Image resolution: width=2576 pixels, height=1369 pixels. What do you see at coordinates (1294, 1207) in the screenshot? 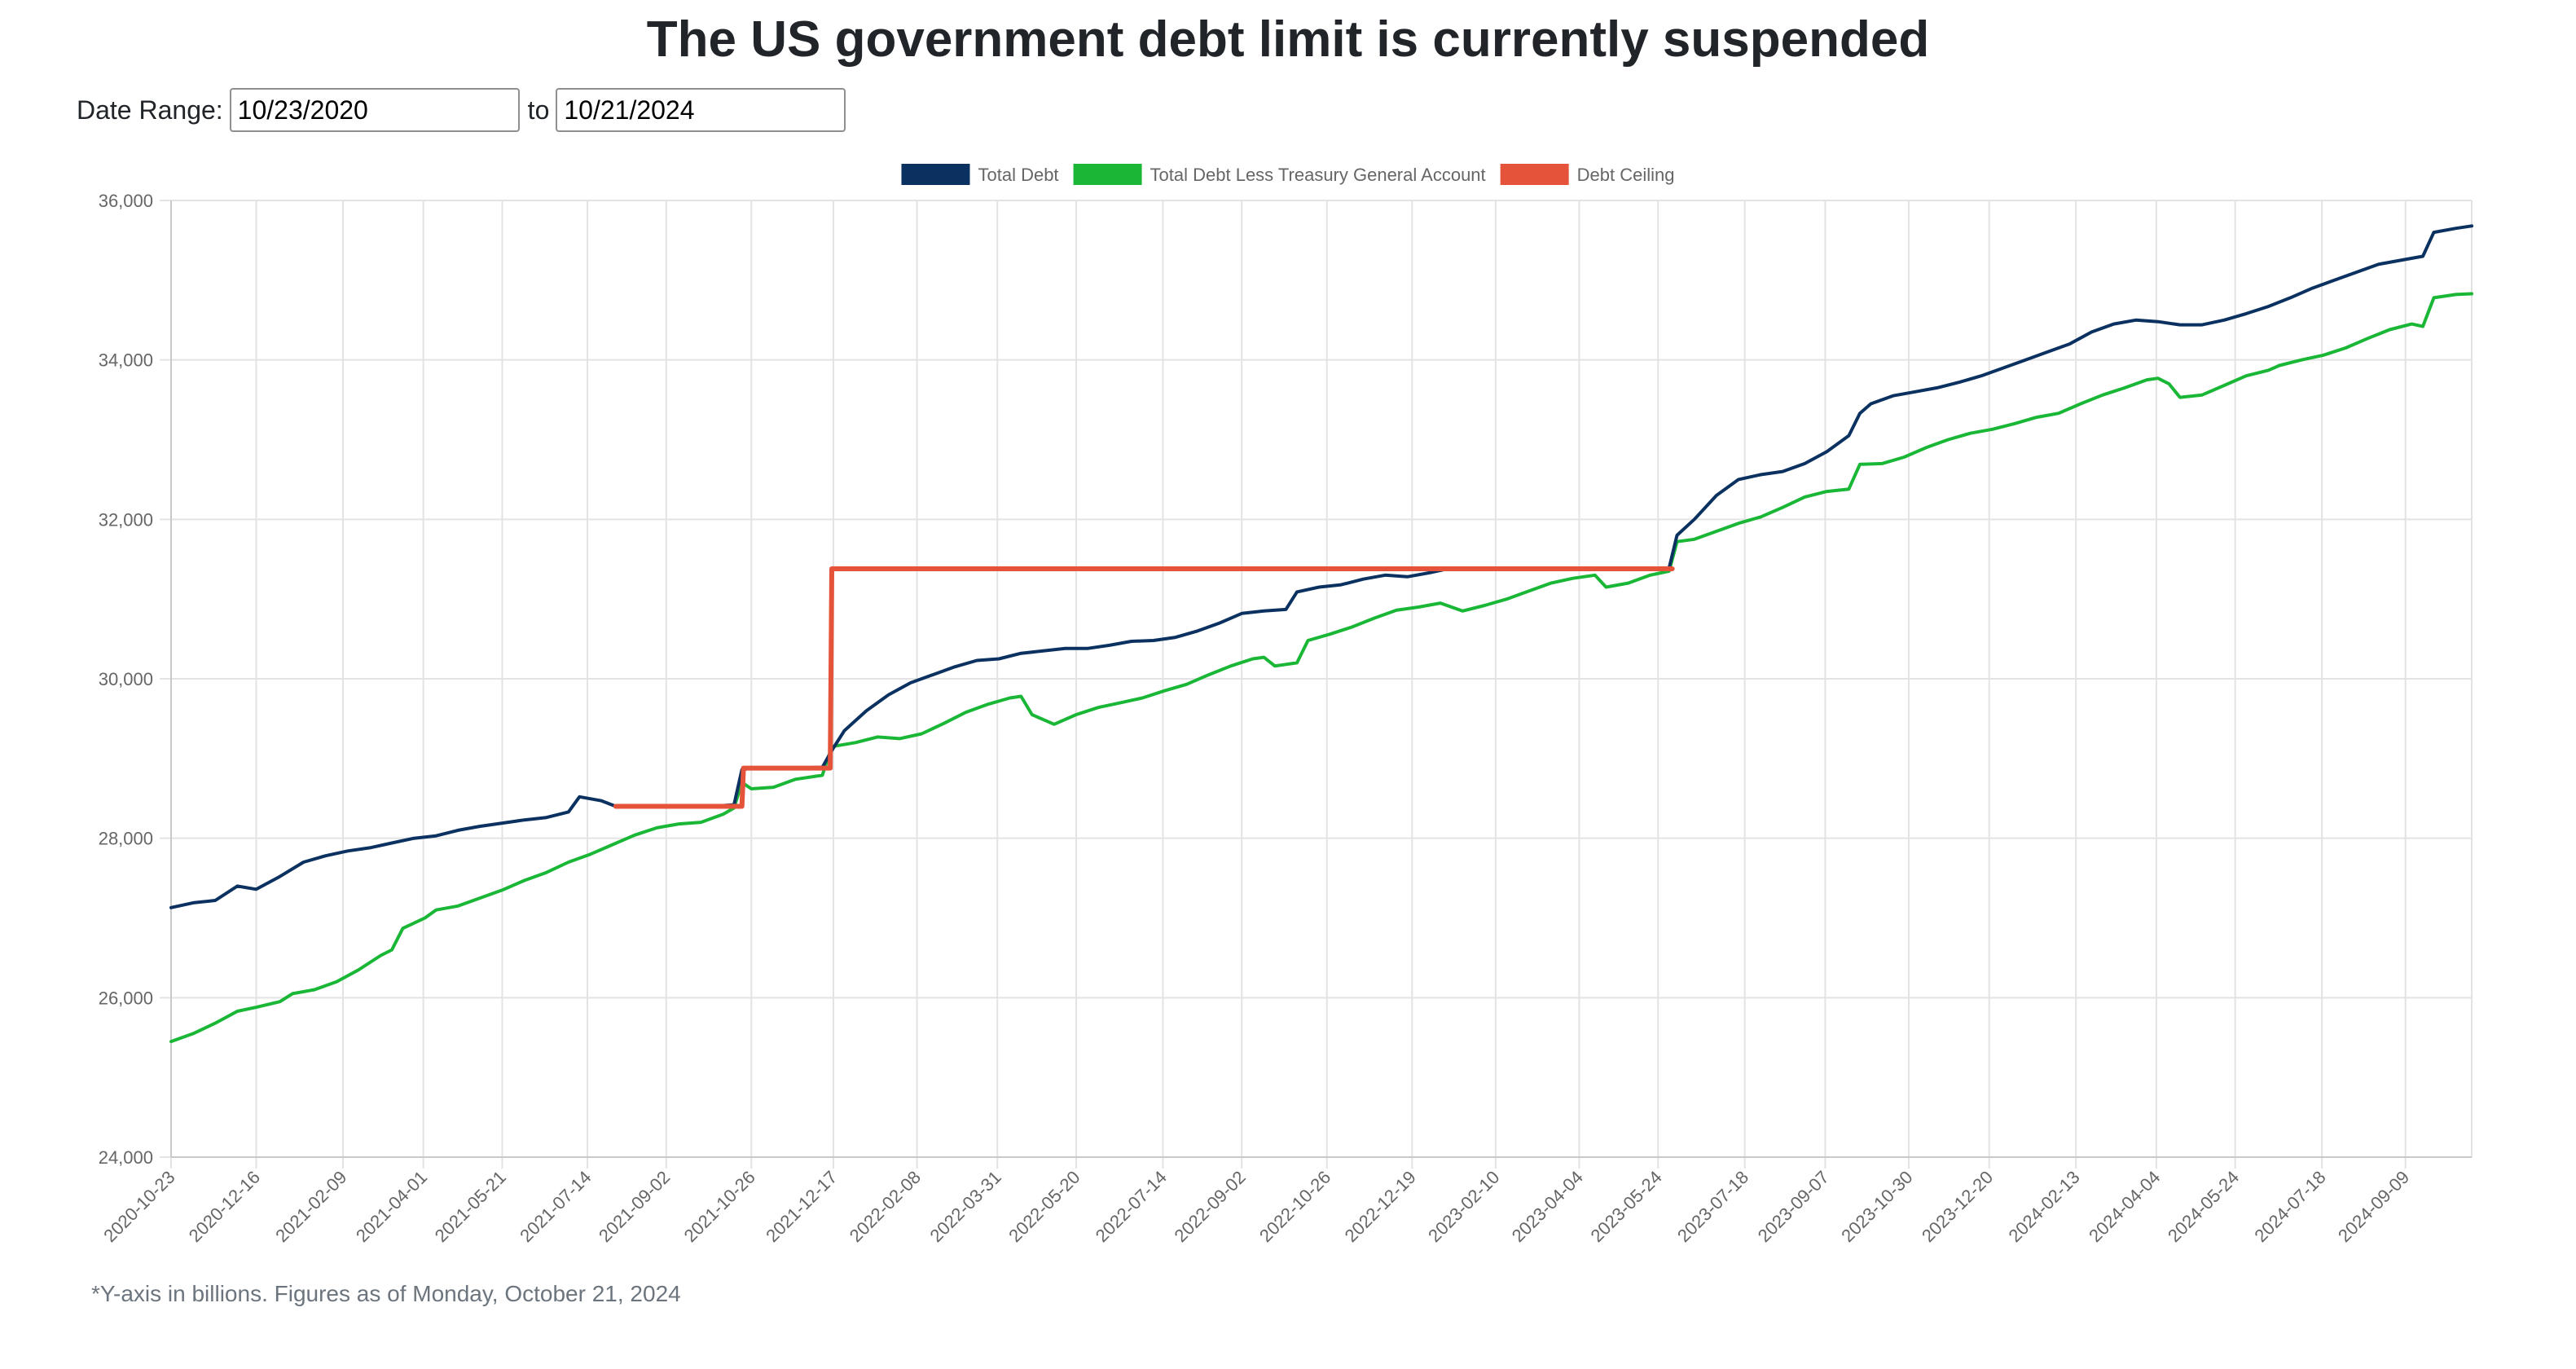
I see `x-tick-label: 2022-10-26` at bounding box center [1294, 1207].